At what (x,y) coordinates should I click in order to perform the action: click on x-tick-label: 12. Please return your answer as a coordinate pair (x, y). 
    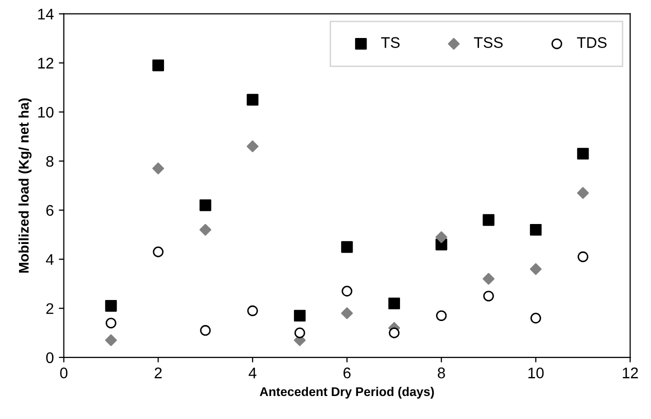
    Looking at the image, I should click on (630, 373).